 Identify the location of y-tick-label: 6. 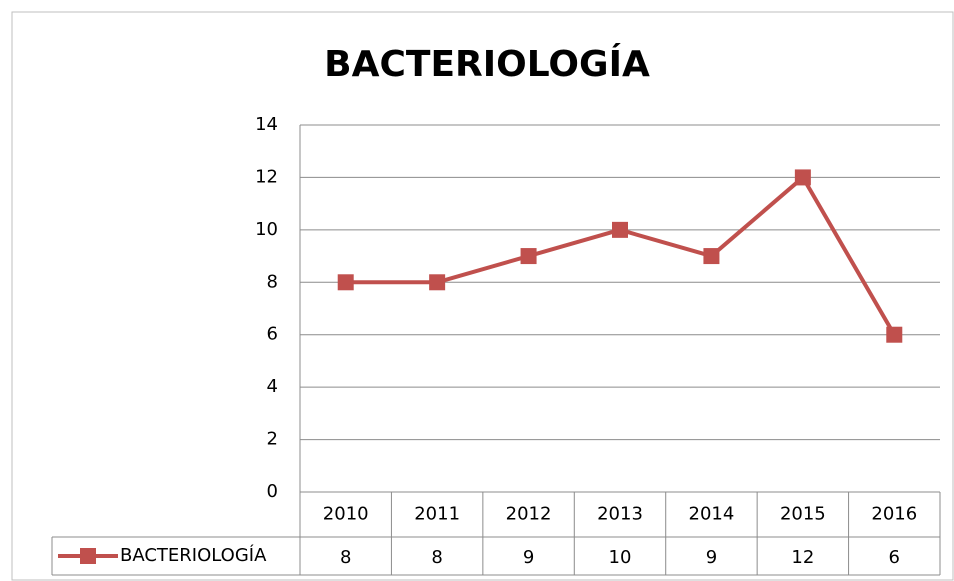
(272, 334).